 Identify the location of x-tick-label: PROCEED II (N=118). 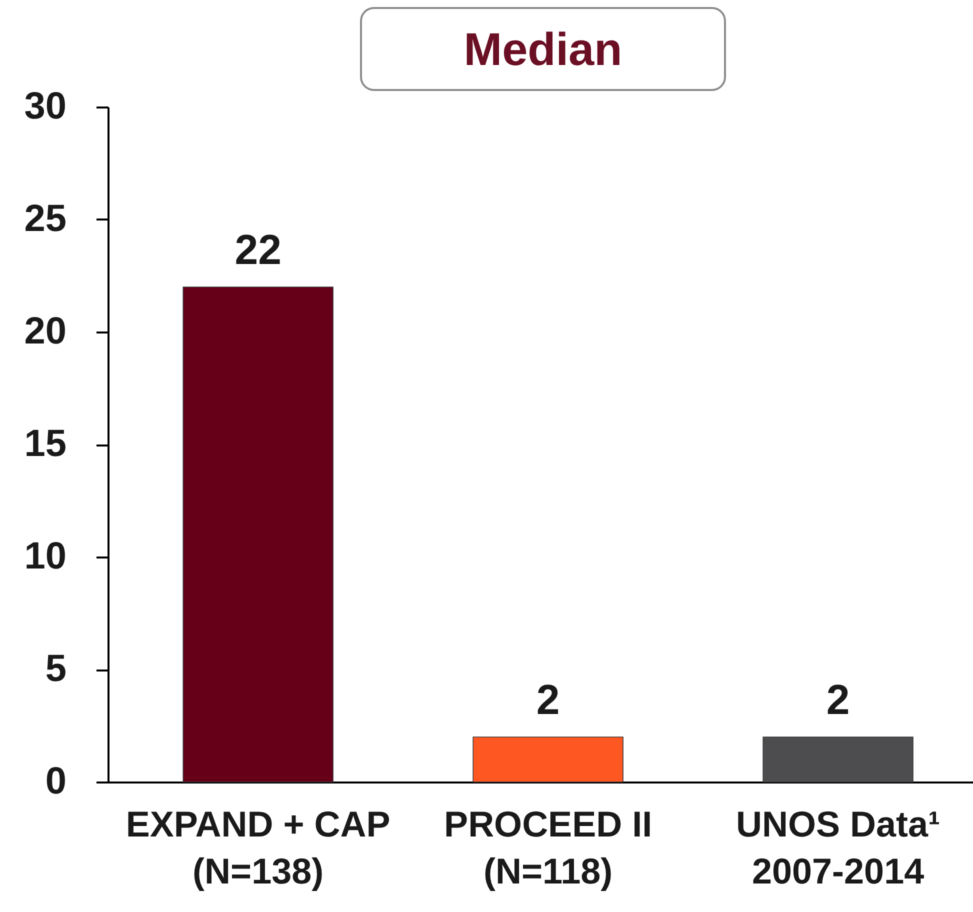
(548, 848).